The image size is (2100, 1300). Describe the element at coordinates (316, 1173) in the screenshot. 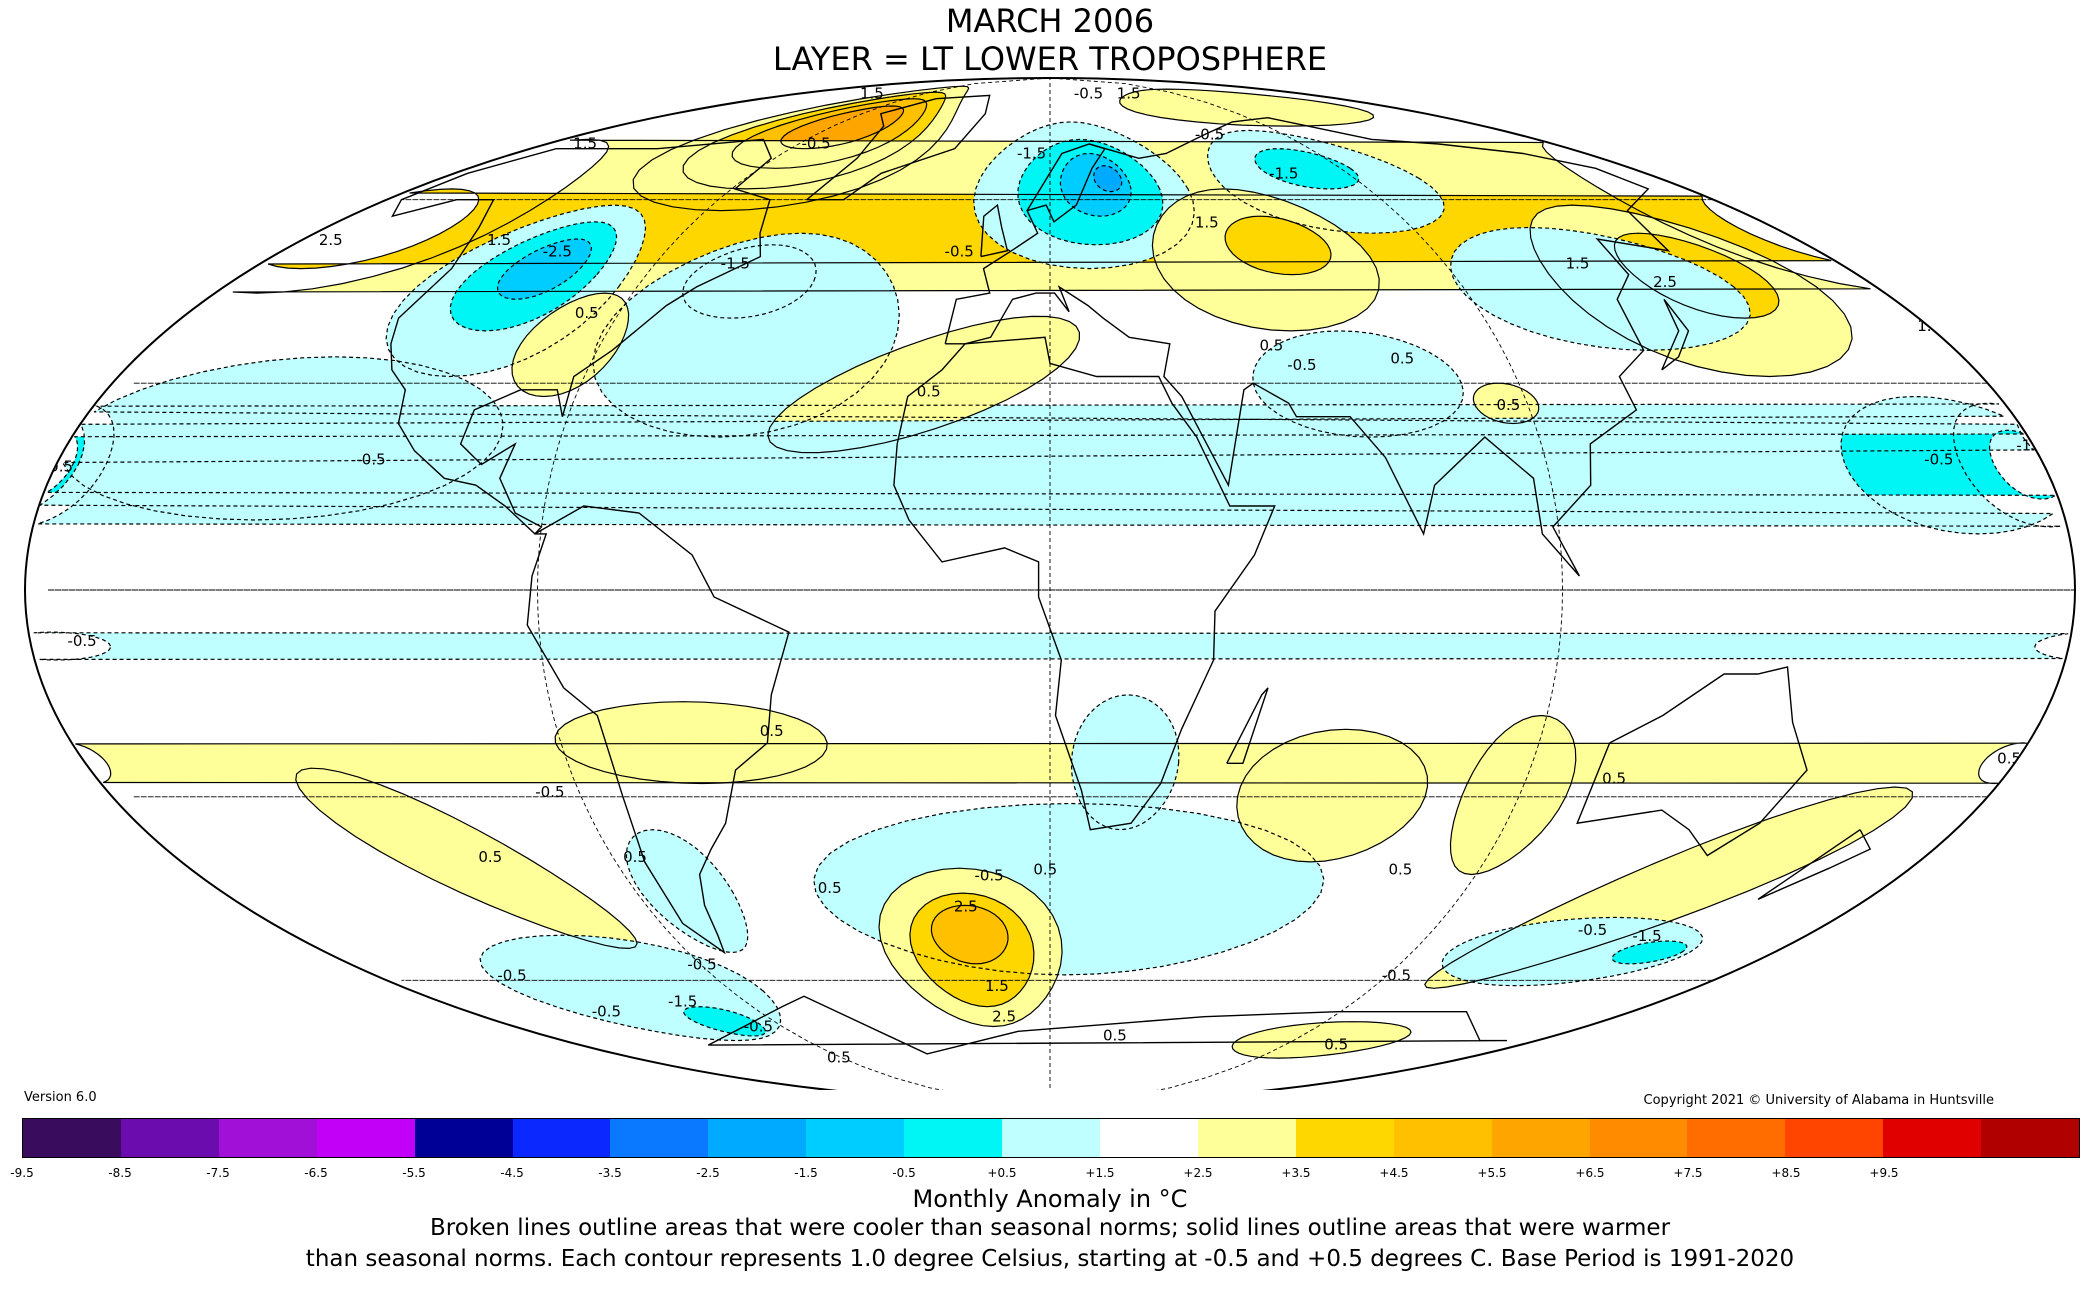

I see `color-scale-tick: -6.5` at that location.